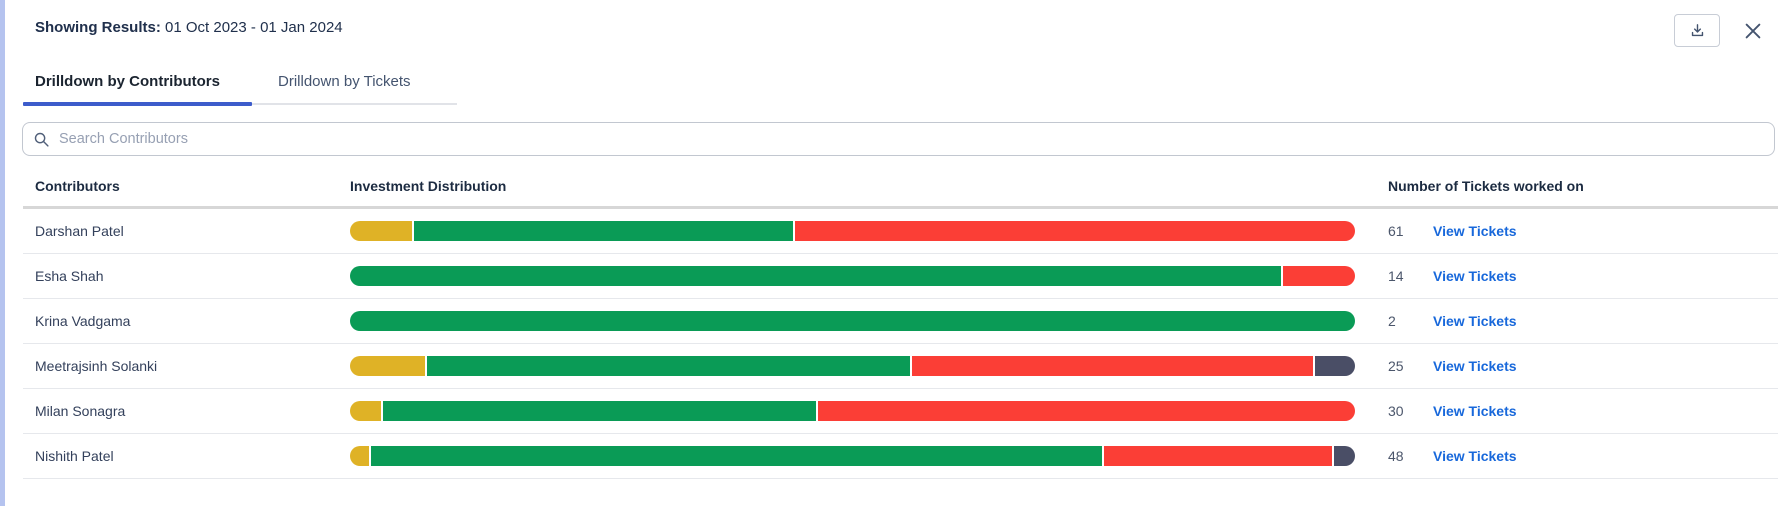 The height and width of the screenshot is (506, 1792). I want to click on close-icon, so click(1753, 31).